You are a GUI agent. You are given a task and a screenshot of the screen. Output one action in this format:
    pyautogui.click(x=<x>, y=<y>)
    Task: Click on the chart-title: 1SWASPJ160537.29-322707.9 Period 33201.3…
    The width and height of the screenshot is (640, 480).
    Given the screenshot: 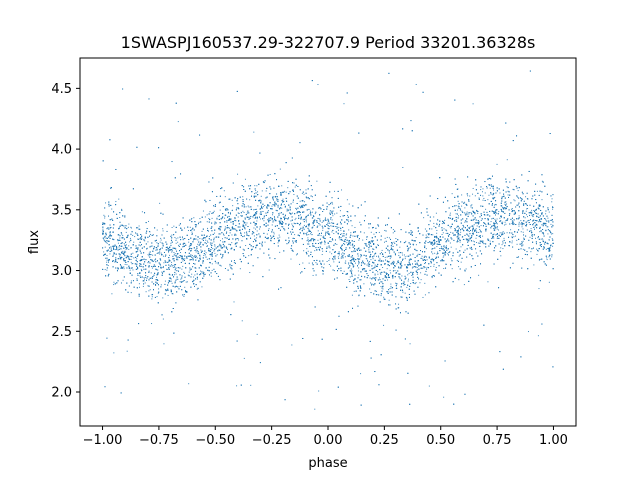 What is the action you would take?
    pyautogui.click(x=328, y=42)
    